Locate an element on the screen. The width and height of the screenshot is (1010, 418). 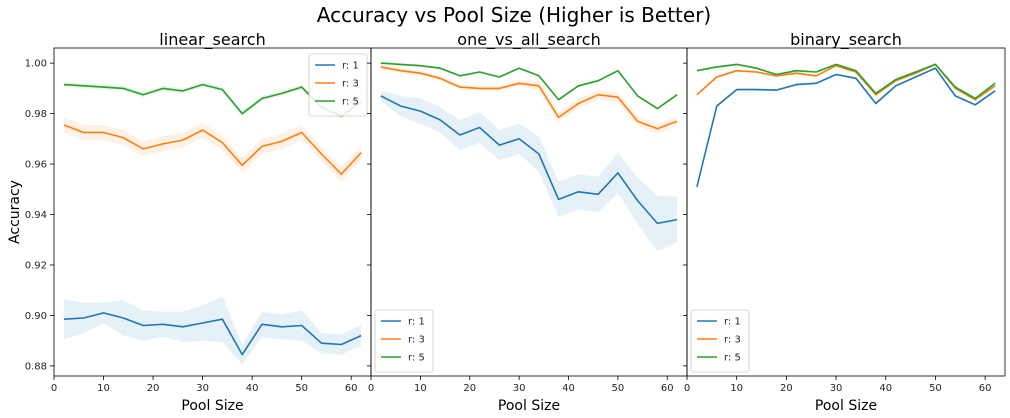
panel-title: one_vs_all_search is located at coordinates (528, 40).